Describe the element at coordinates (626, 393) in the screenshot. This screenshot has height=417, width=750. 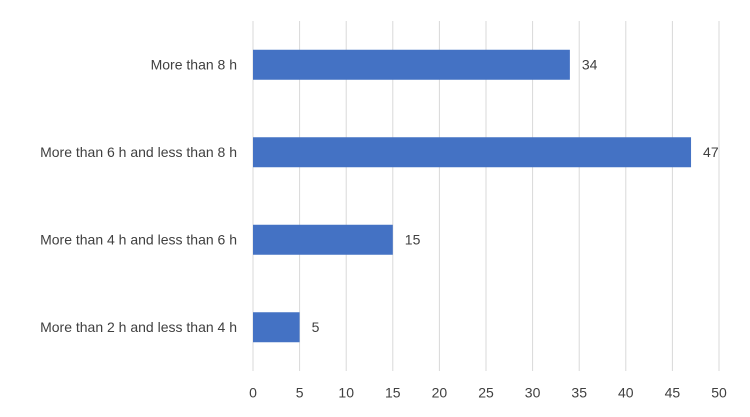
I see `x-tick-label: 40` at that location.